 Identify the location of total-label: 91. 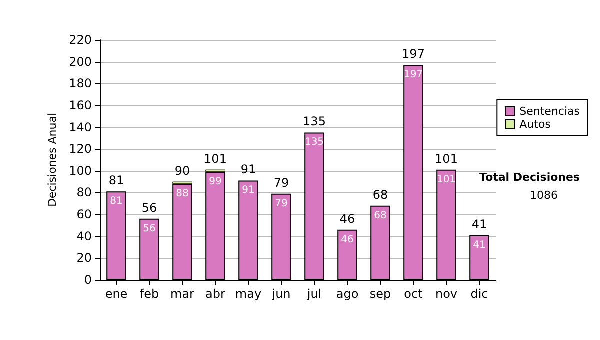
(248, 169).